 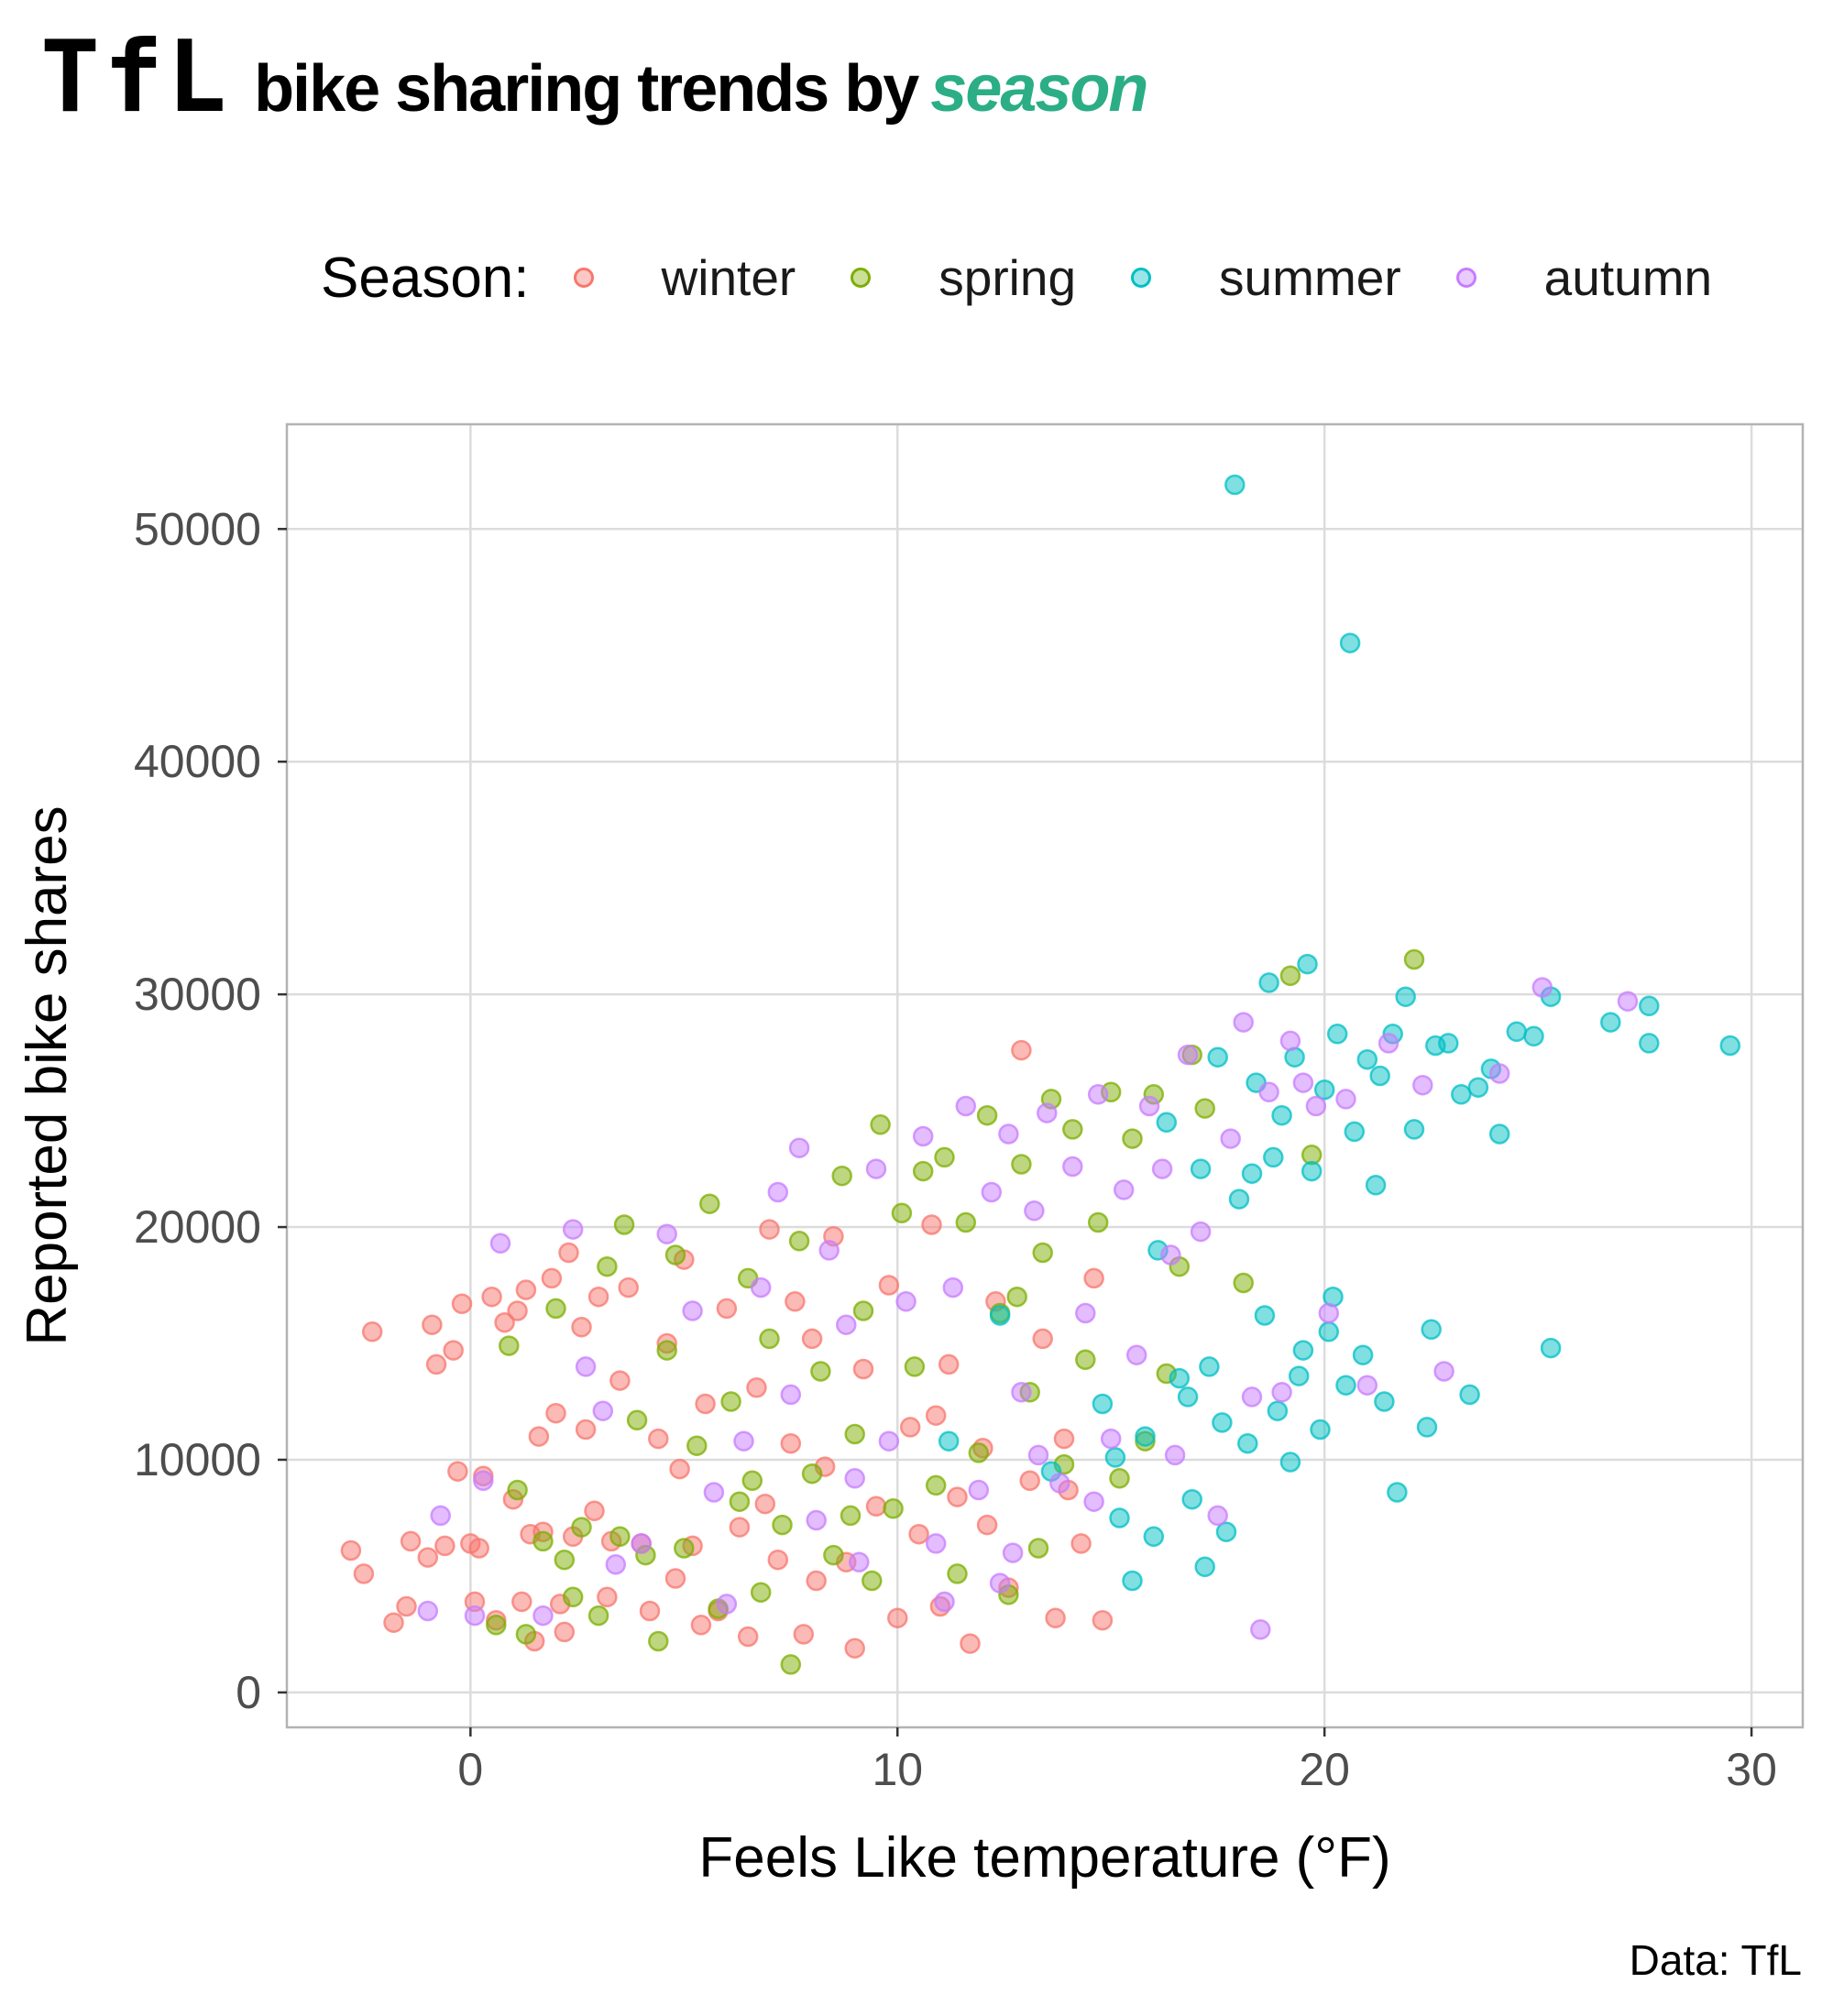 I want to click on legend-key-autumn, so click(x=1465, y=278).